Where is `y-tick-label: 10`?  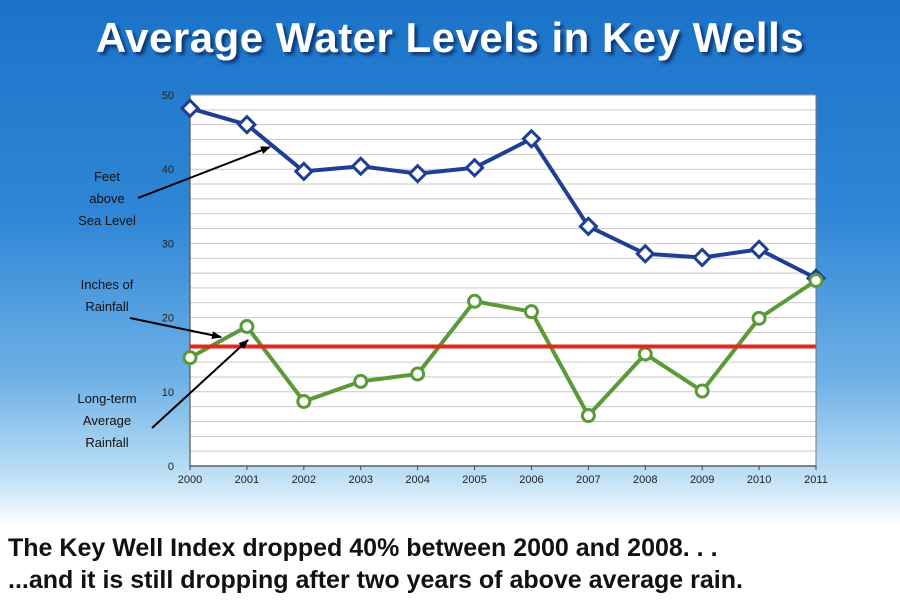
y-tick-label: 10 is located at coordinates (168, 393).